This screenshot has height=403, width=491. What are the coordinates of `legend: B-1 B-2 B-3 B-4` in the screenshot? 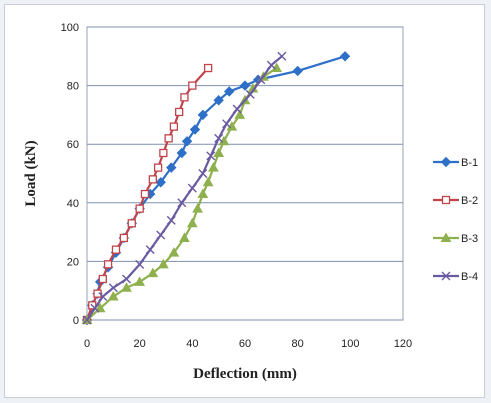 It's located at (455, 219).